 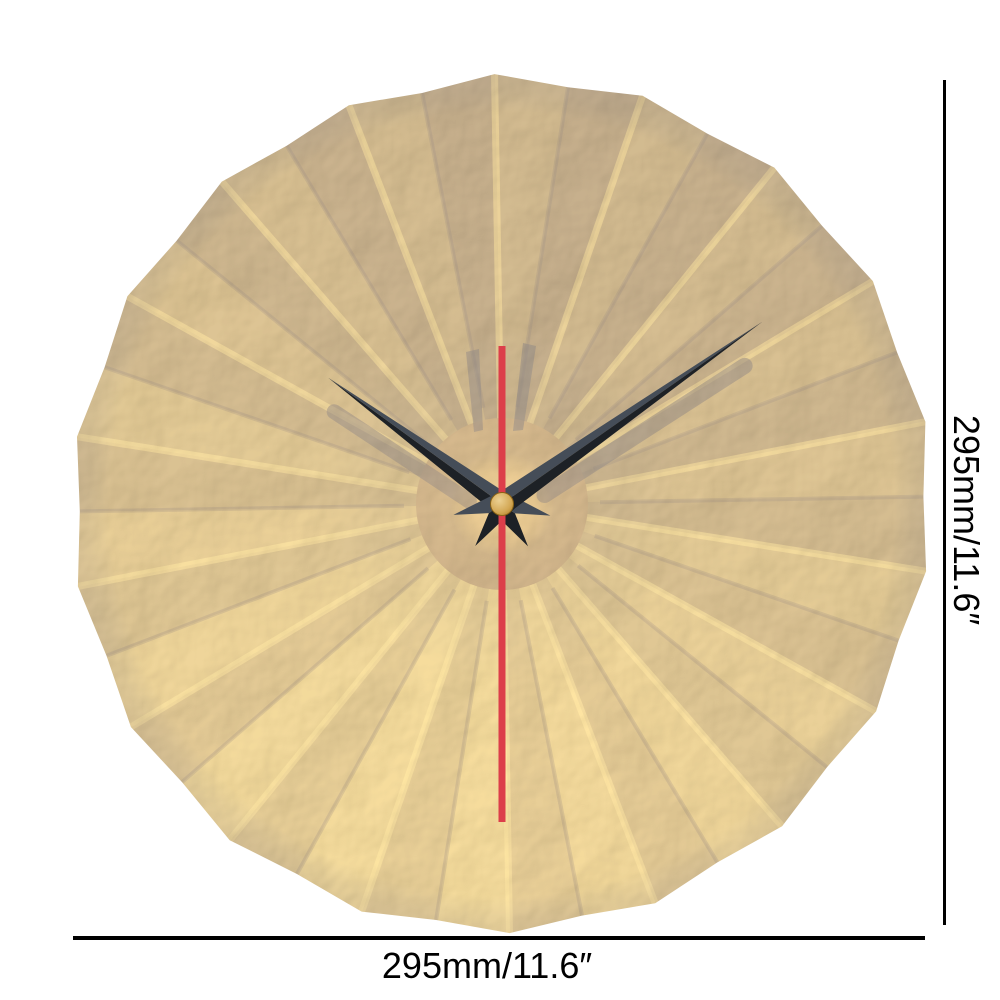 What do you see at coordinates (502, 584) in the screenshot?
I see `second-hand` at bounding box center [502, 584].